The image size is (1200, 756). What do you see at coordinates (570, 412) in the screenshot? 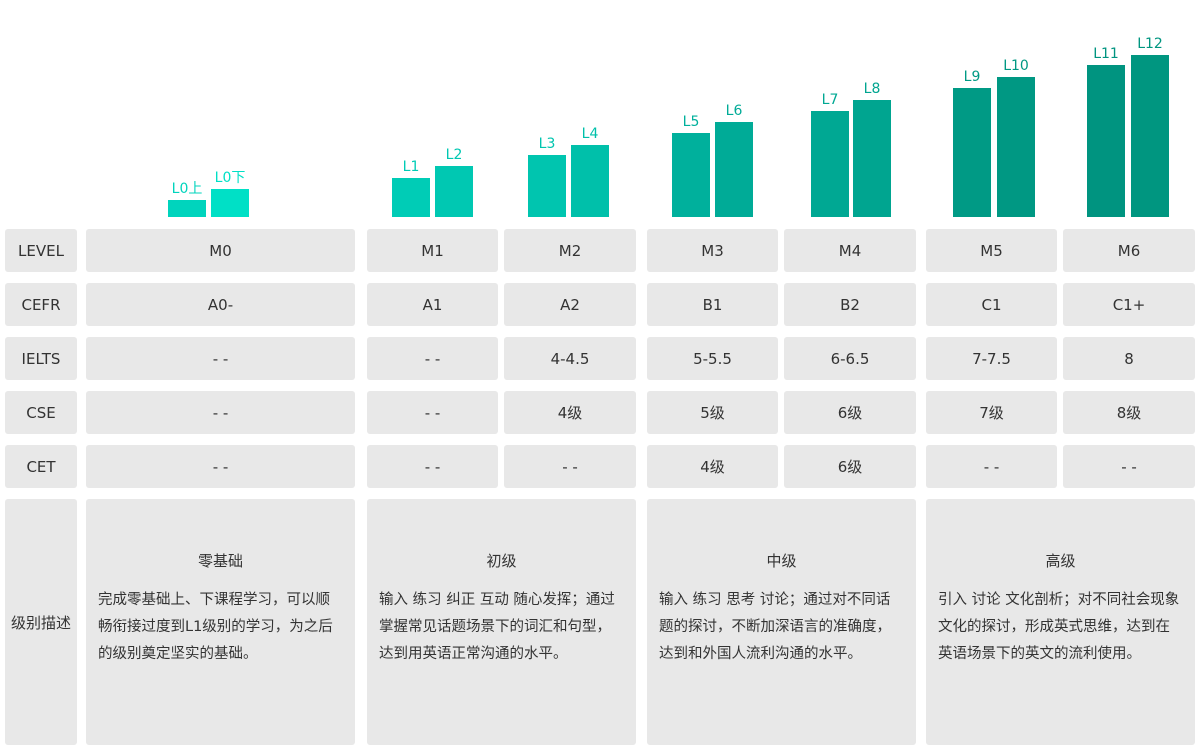
I see `cse-cell: 4级` at bounding box center [570, 412].